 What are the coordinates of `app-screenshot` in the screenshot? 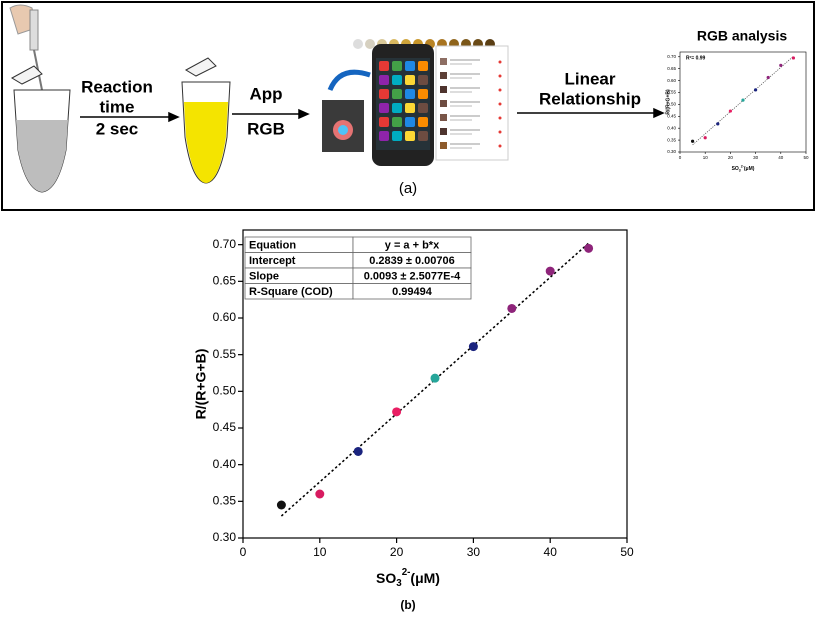 It's located at (472, 103).